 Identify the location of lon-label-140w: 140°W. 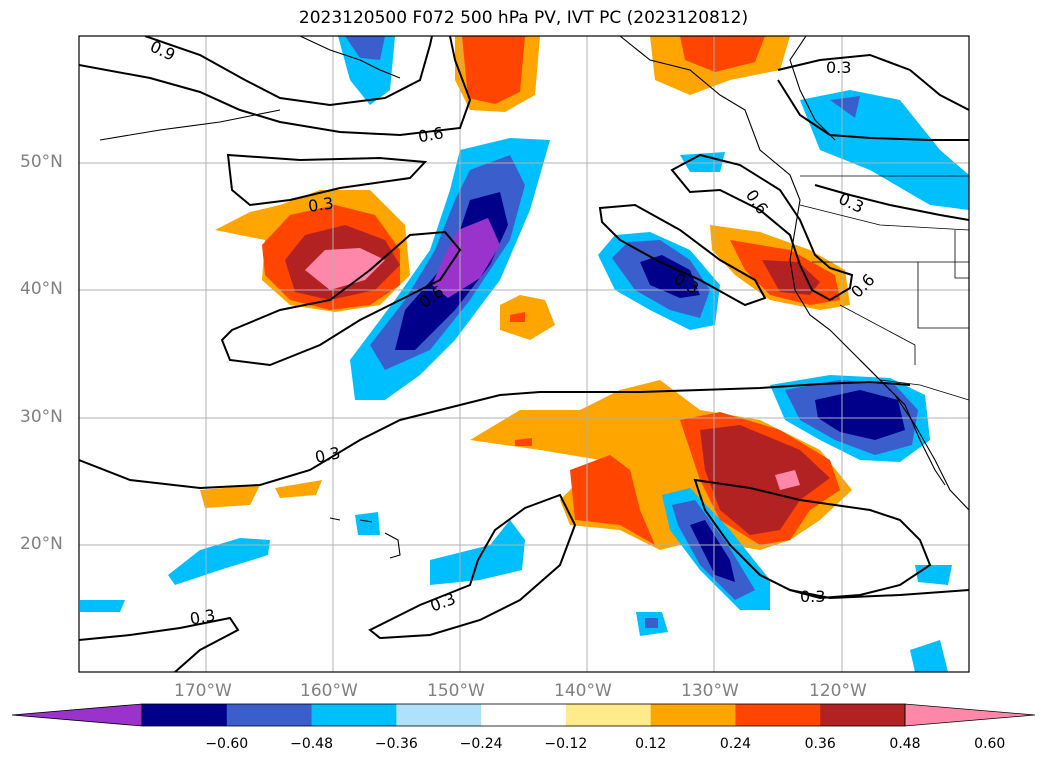
(583, 691).